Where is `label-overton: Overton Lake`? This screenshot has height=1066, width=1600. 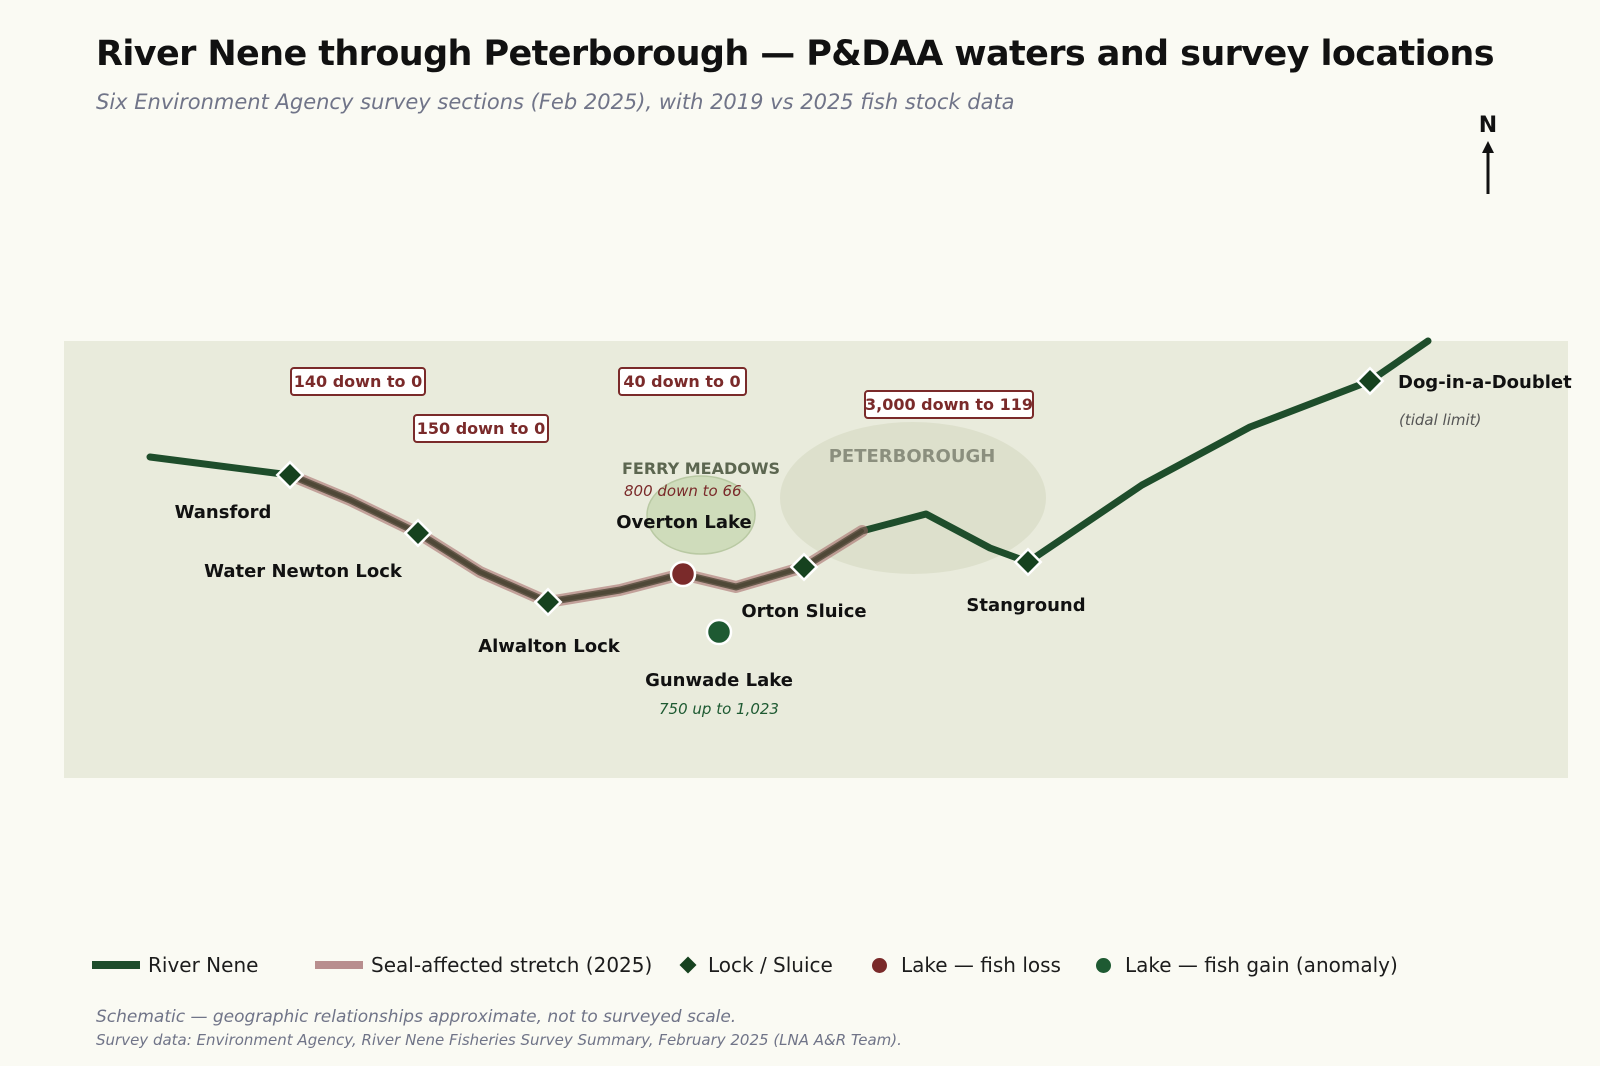
label-overton: Overton Lake is located at coordinates (683, 522).